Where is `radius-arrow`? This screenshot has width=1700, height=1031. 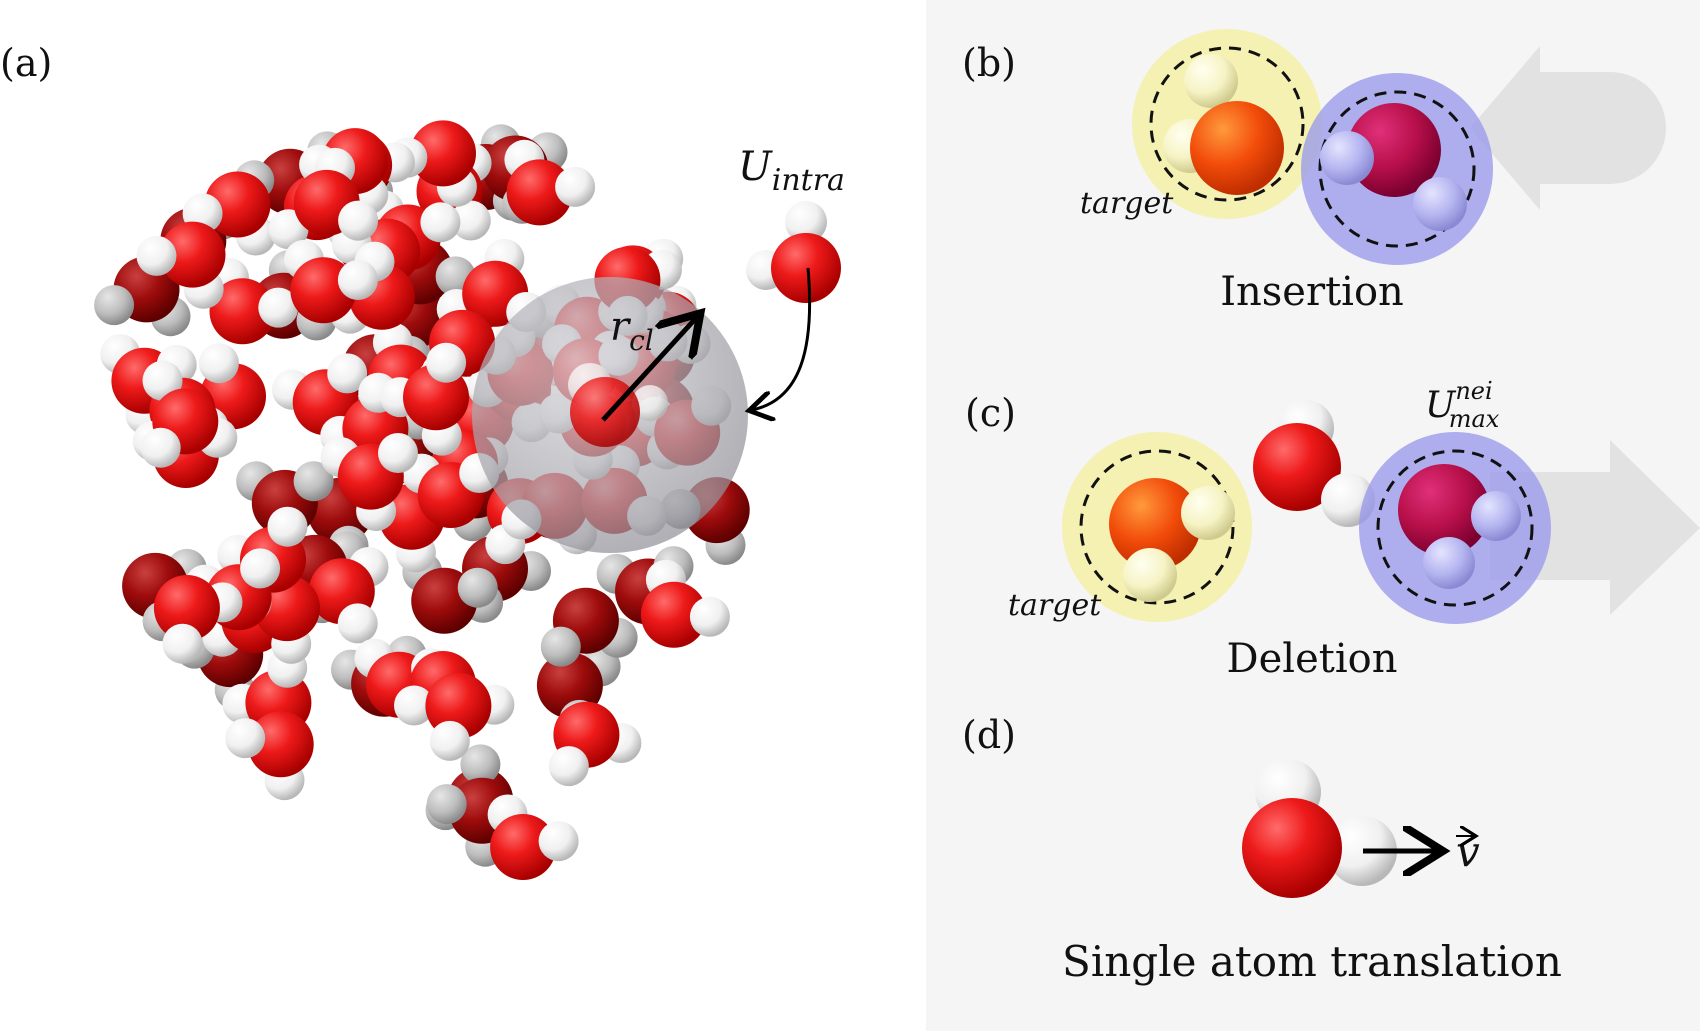 radius-arrow is located at coordinates (649, 369).